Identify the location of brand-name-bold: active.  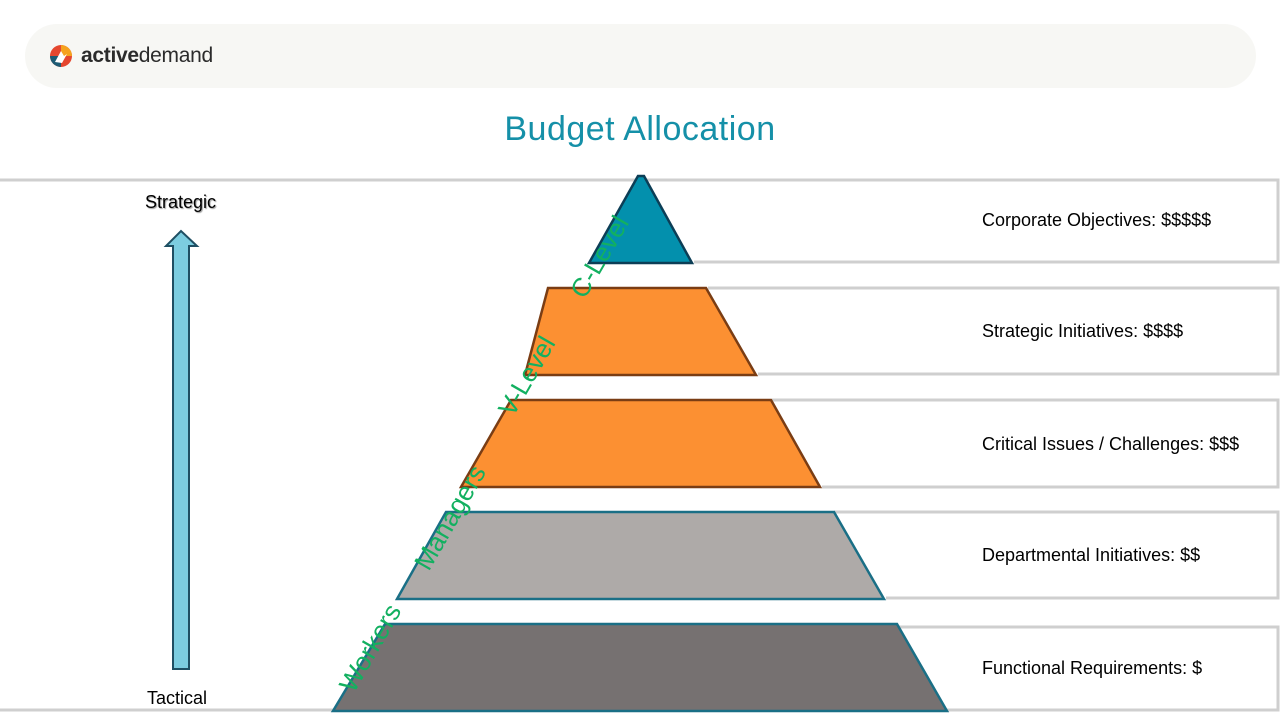
(110, 55).